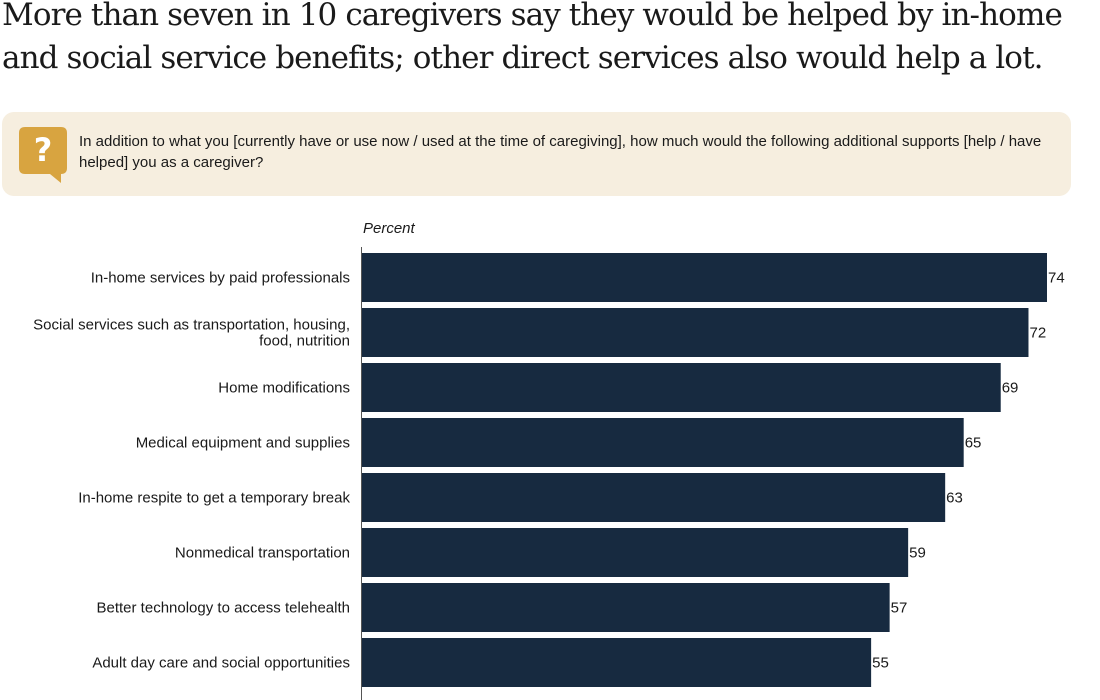 The image size is (1100, 700). What do you see at coordinates (214, 498) in the screenshot?
I see `category-label: In-home respite to get a temporary break` at bounding box center [214, 498].